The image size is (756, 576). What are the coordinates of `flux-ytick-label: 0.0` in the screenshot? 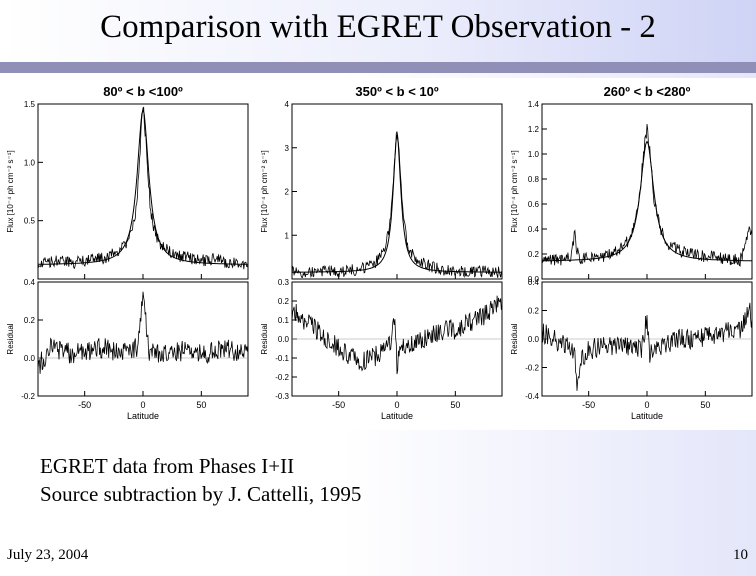 It's located at (534, 279).